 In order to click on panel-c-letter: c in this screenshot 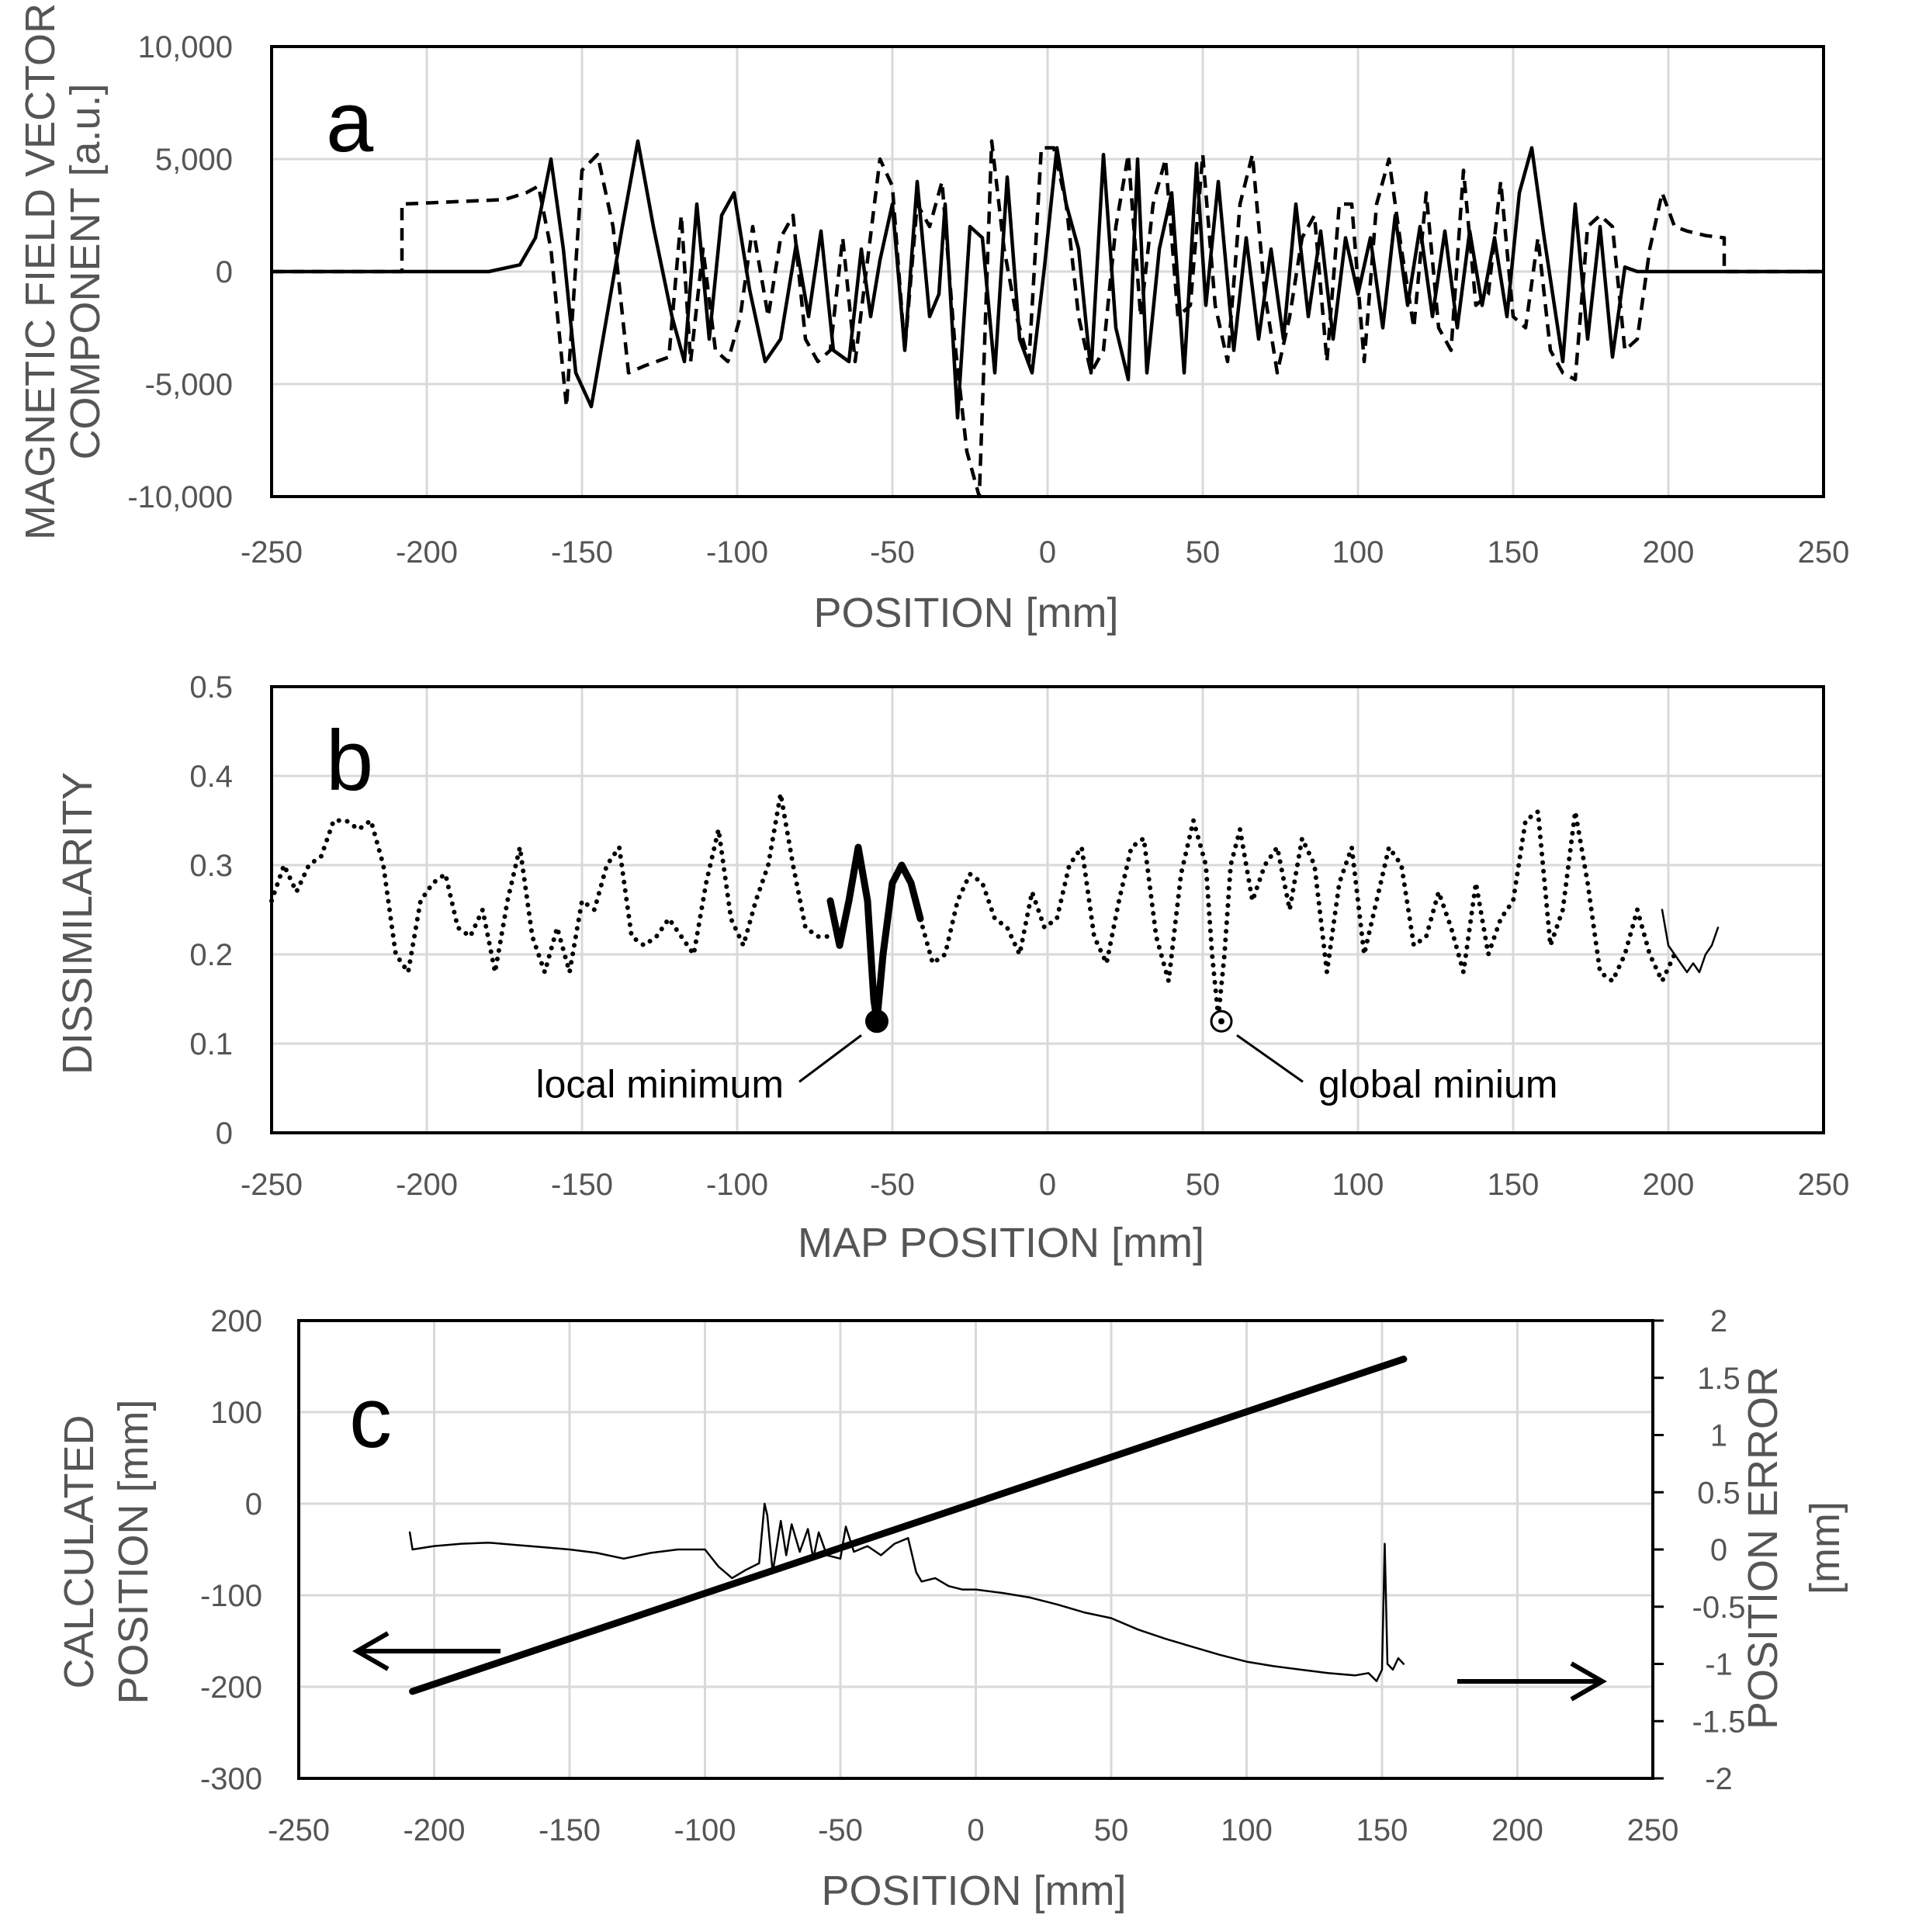, I will do `click(370, 1418)`.